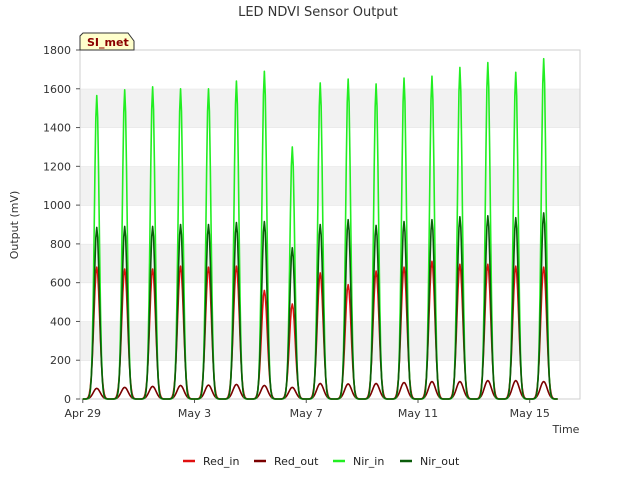 The width and height of the screenshot is (640, 480). I want to click on y-tick-label: 1400, so click(57, 128).